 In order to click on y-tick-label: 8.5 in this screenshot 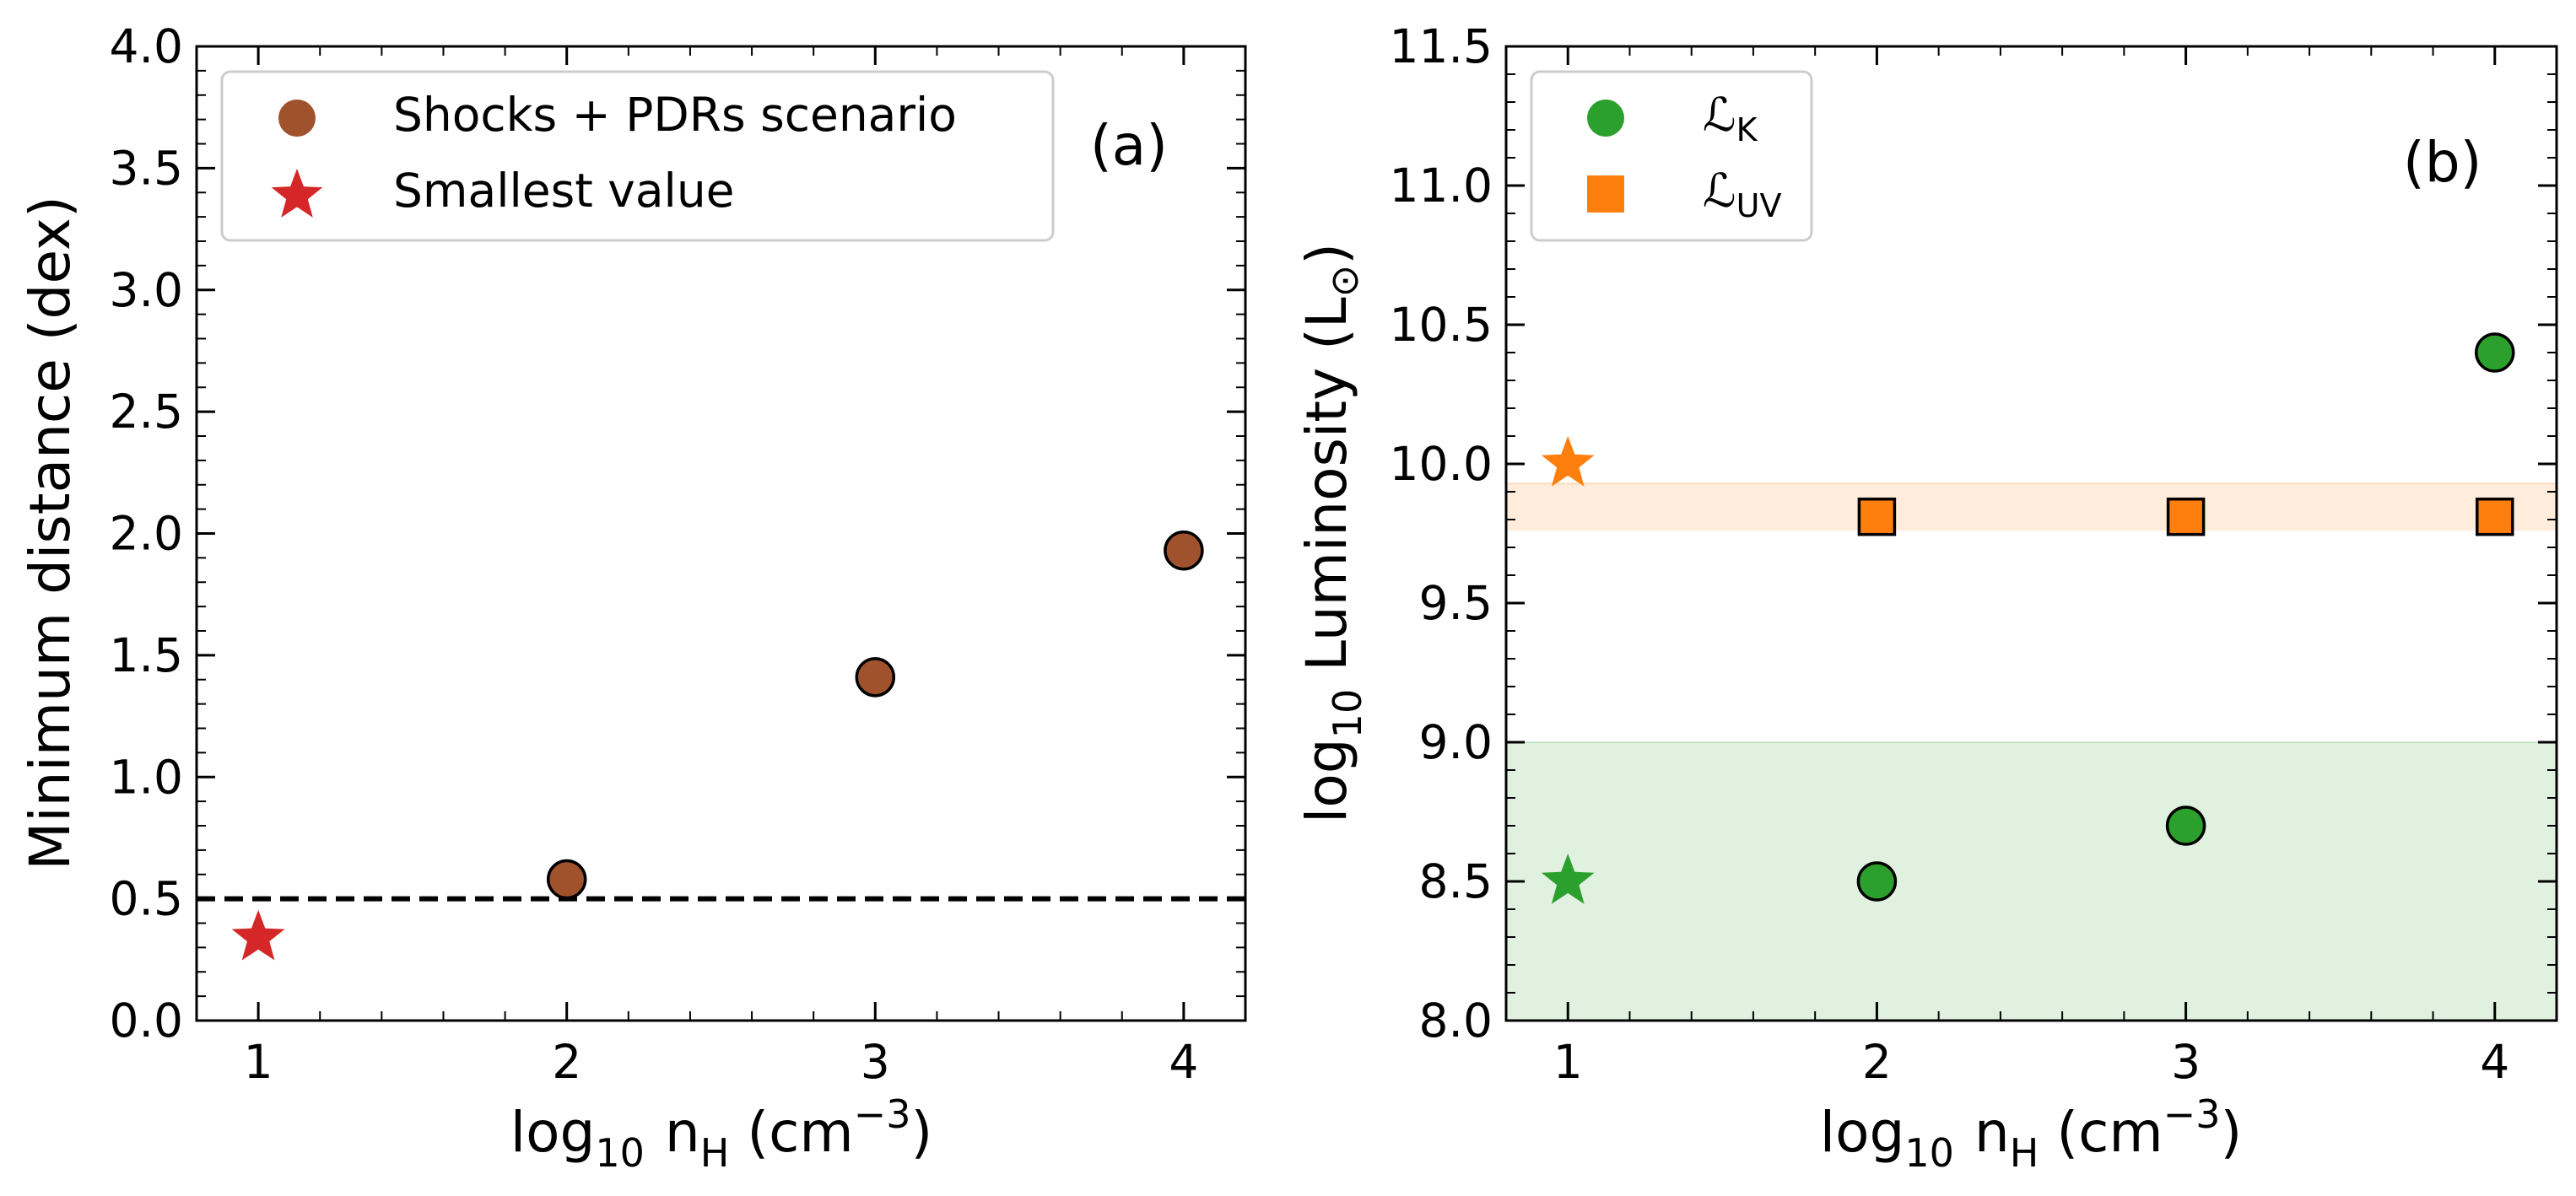, I will do `click(1456, 881)`.